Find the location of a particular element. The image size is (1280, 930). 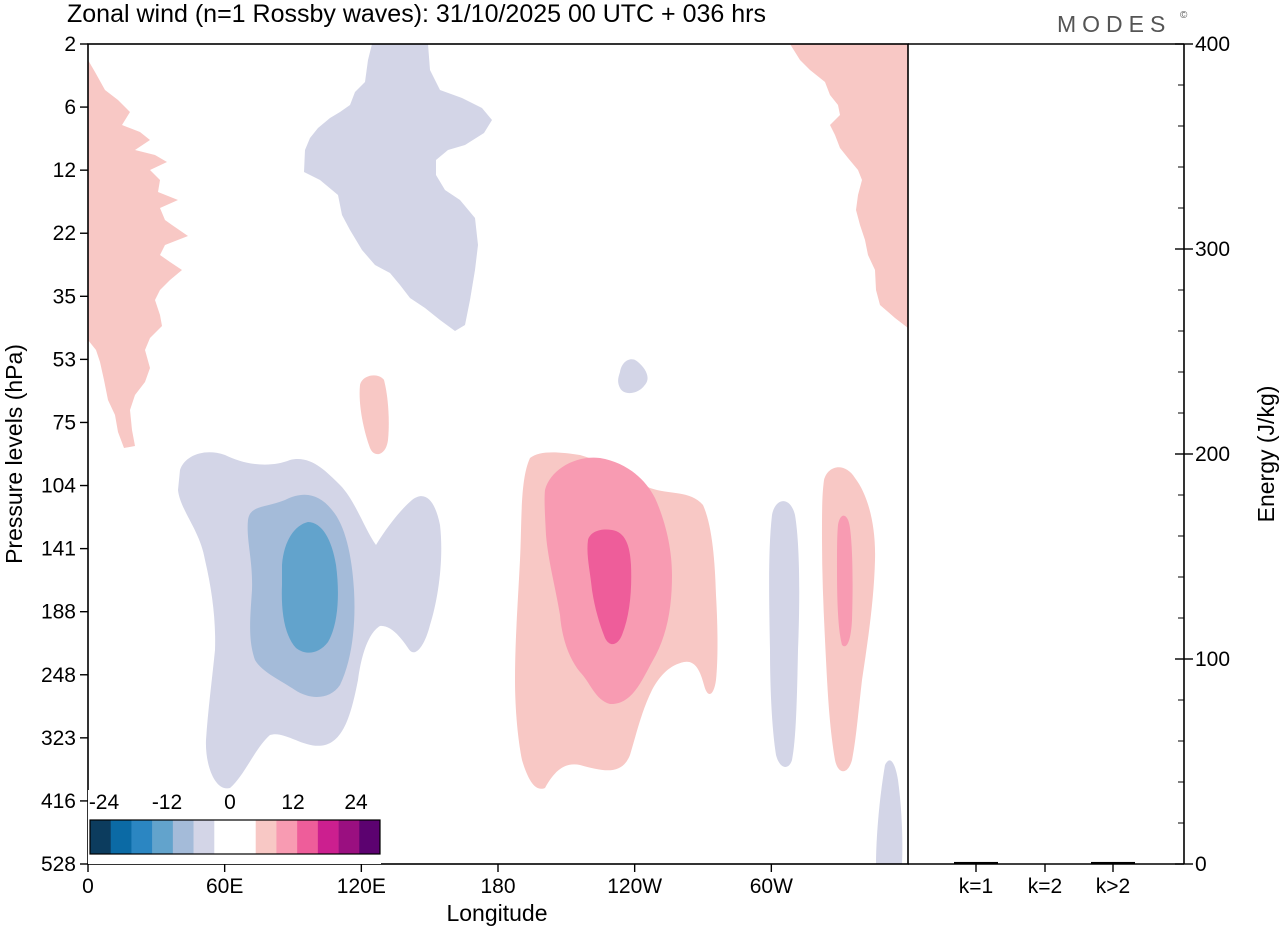

y-tick-label: 141 is located at coordinates (58, 549).